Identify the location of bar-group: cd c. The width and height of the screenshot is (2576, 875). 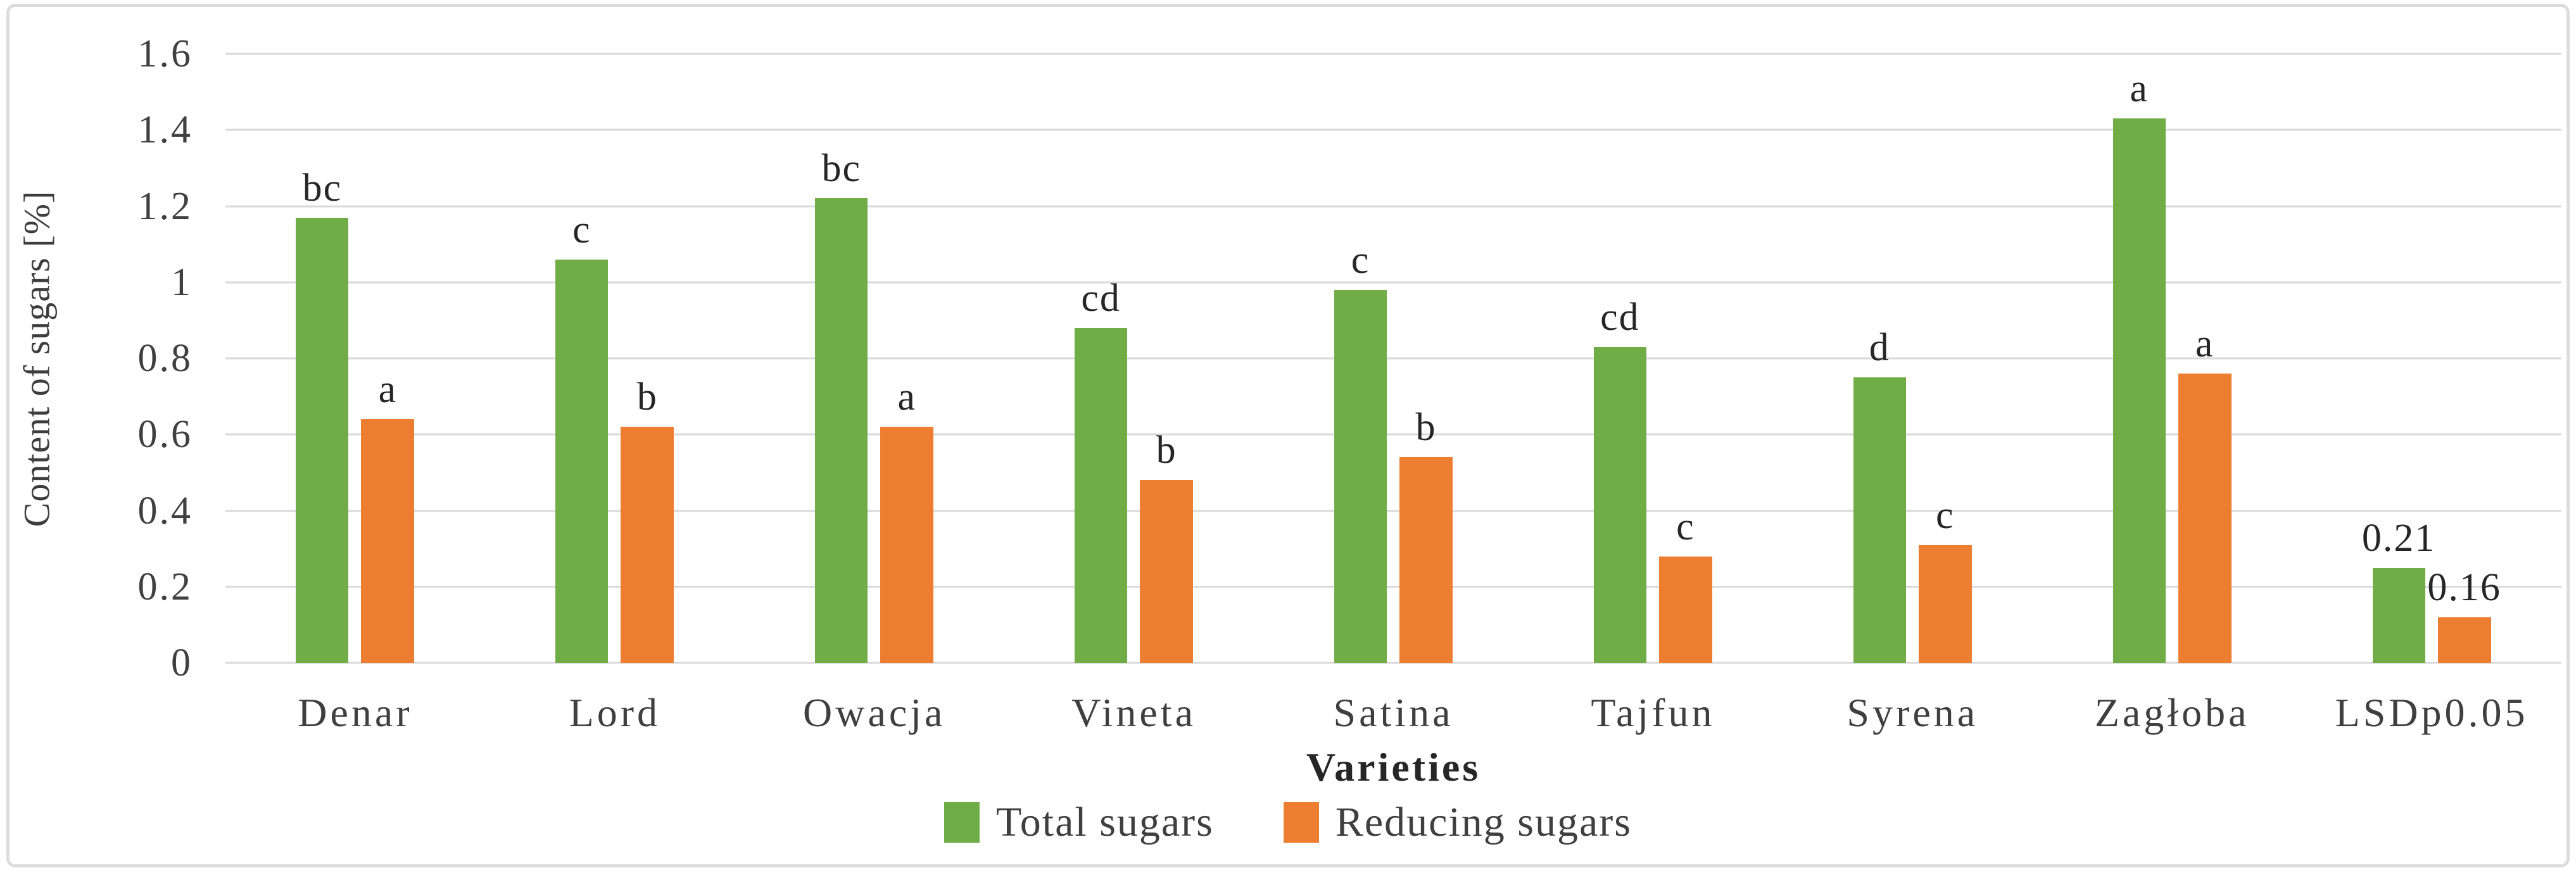
(1653, 358).